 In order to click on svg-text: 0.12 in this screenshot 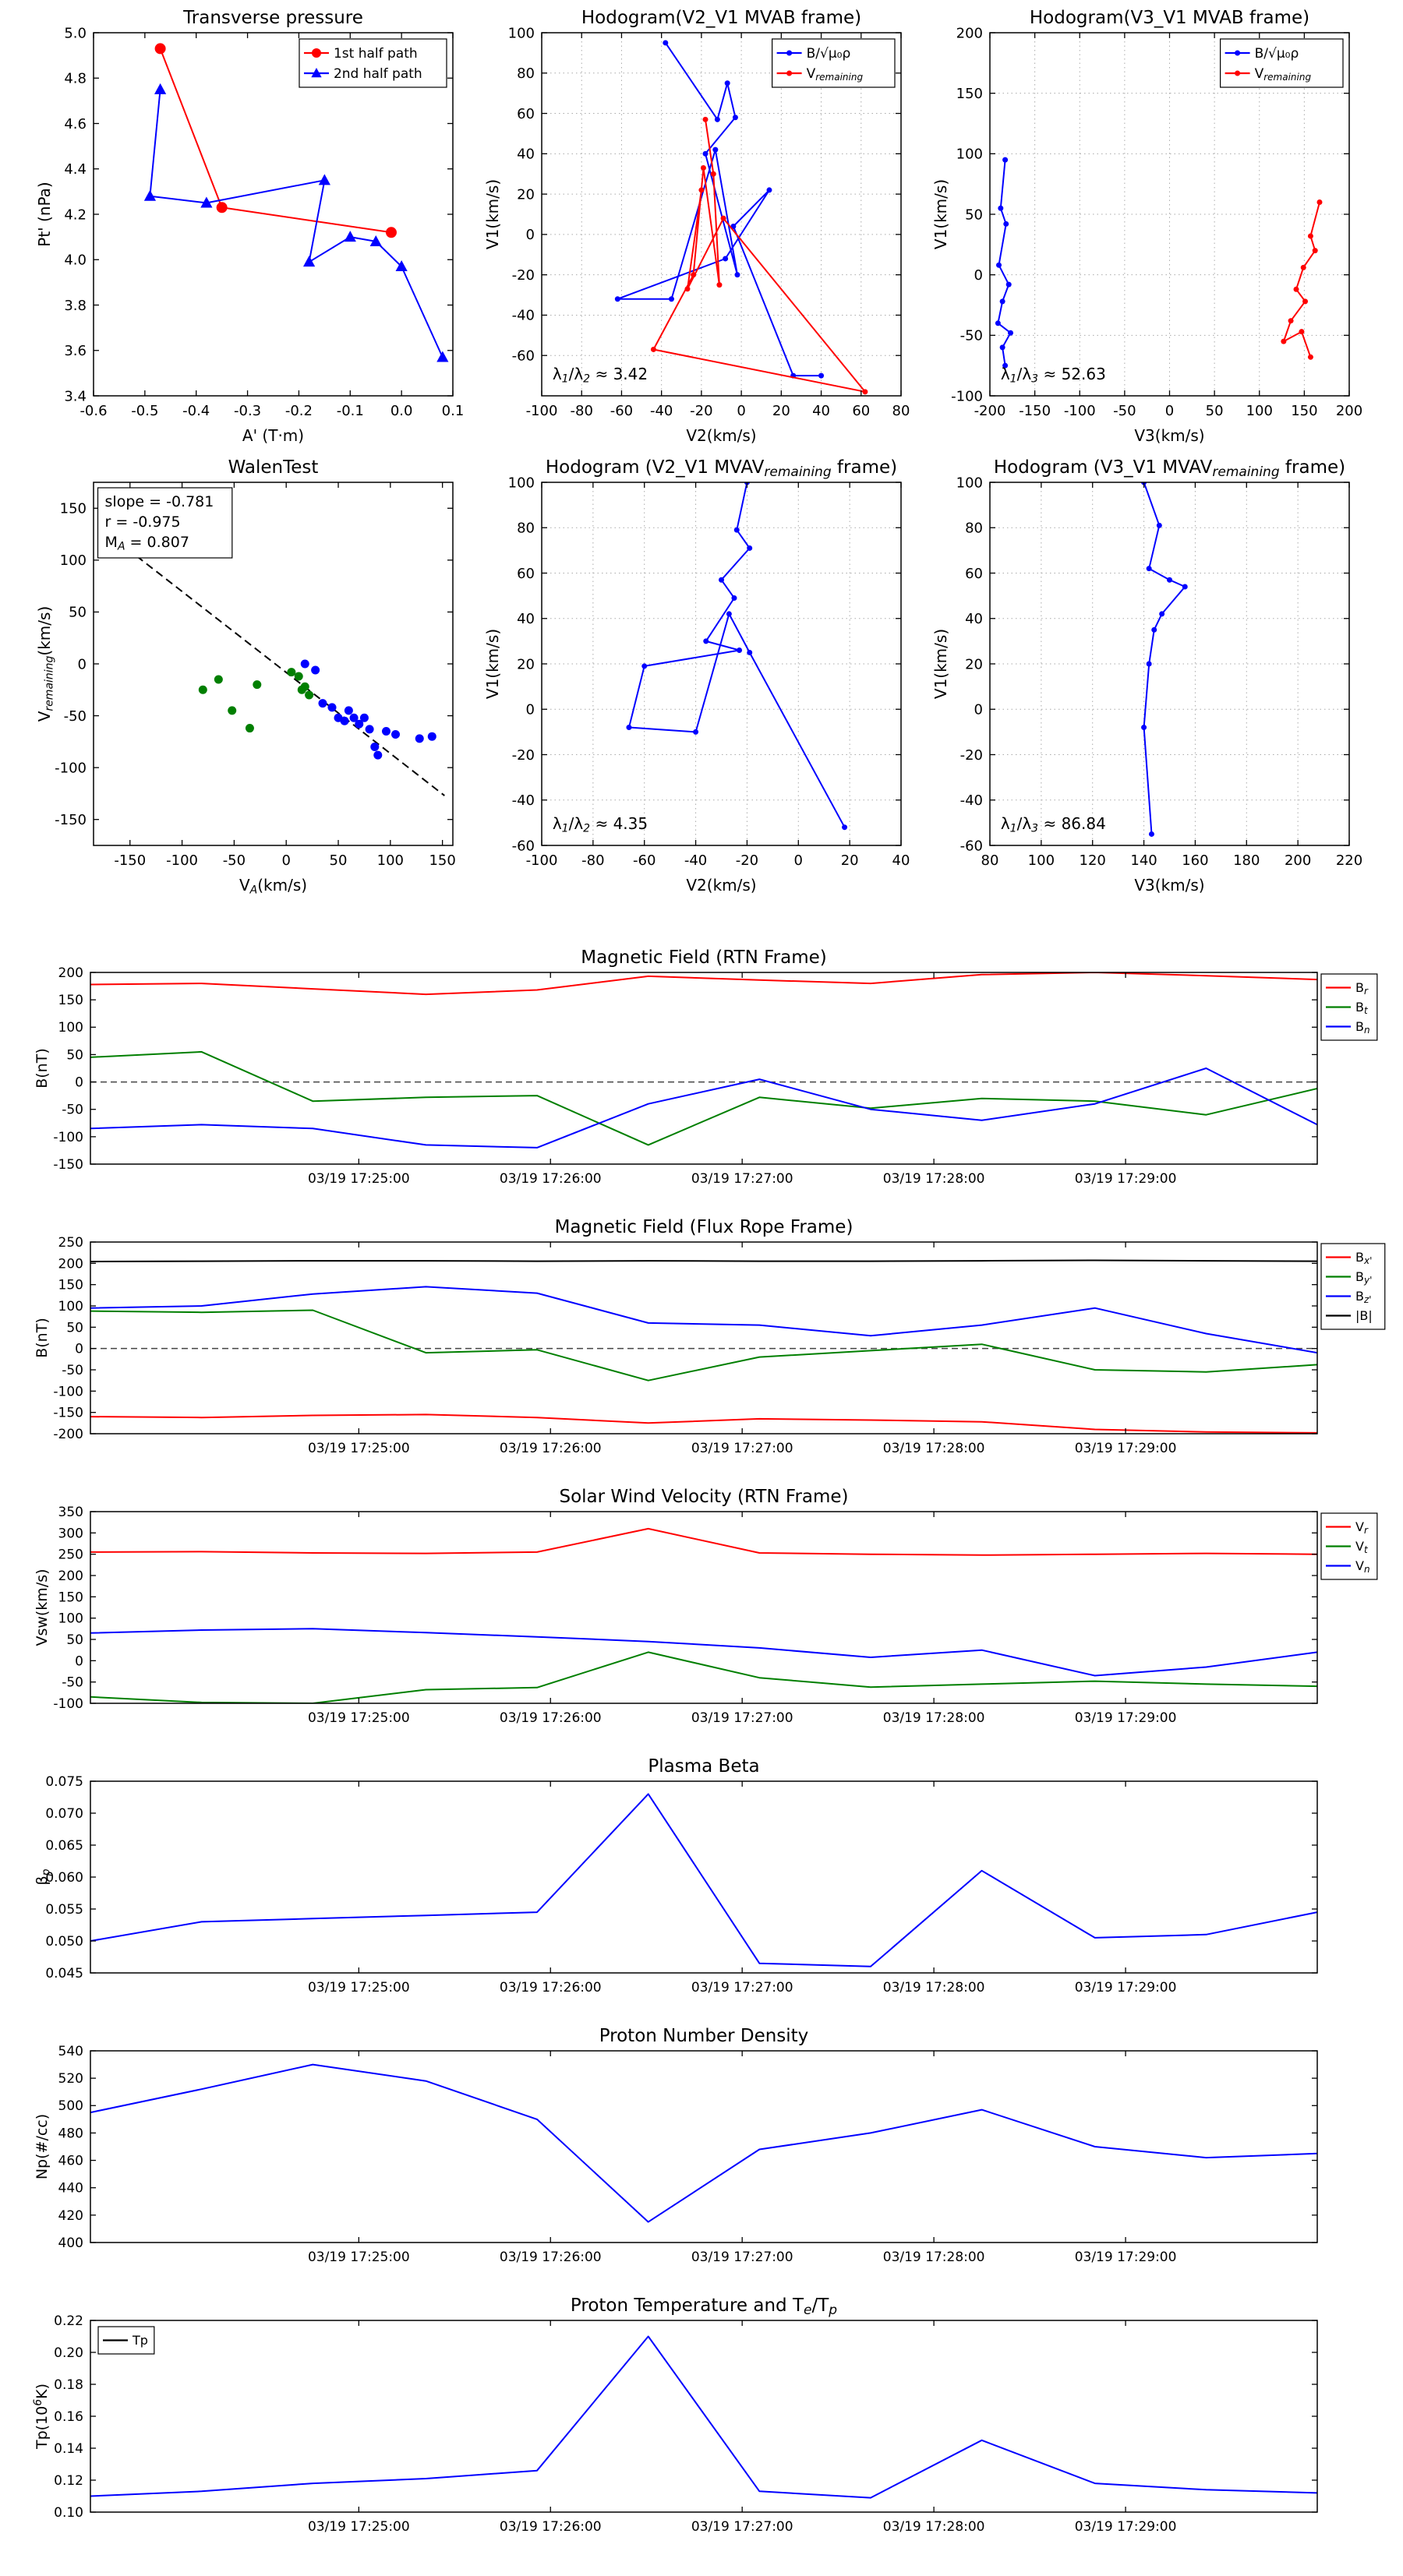, I will do `click(68, 2481)`.